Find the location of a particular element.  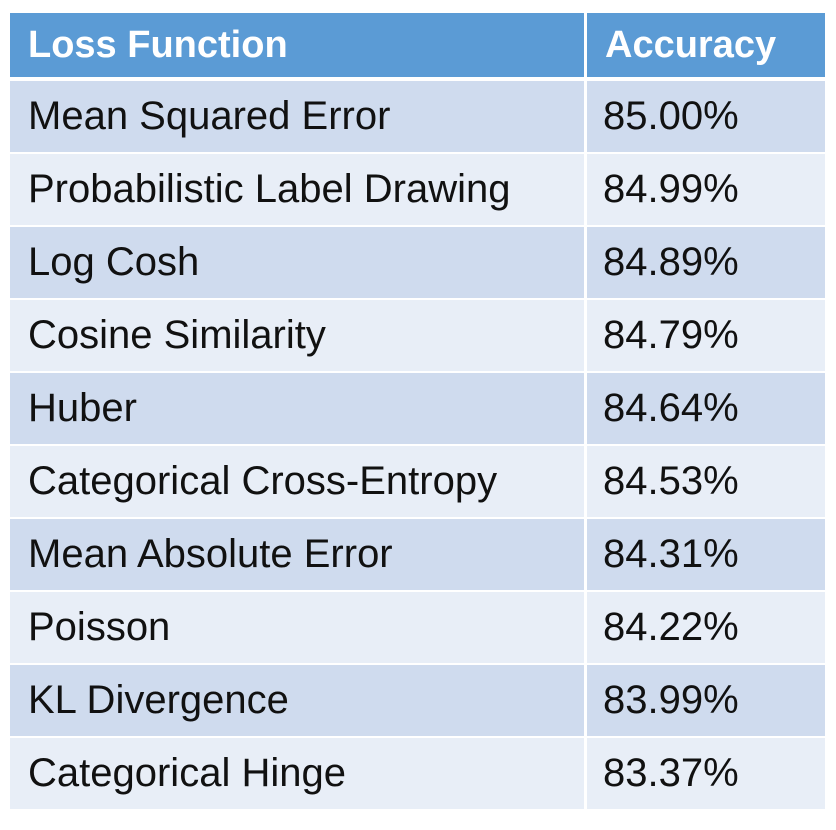

loss-function-cell: Cosine Similarity is located at coordinates (298, 336).